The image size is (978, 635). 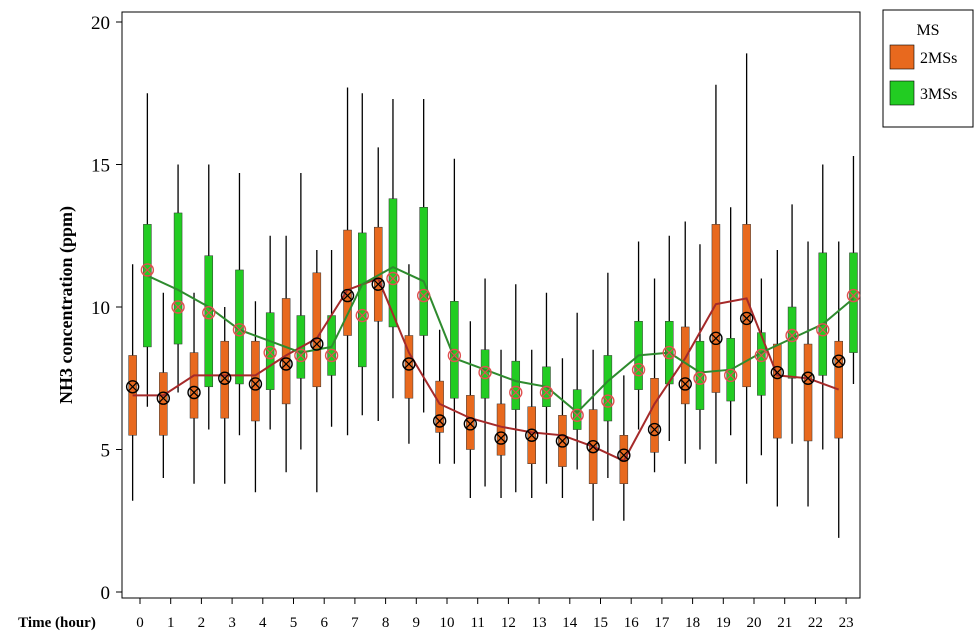 What do you see at coordinates (57, 623) in the screenshot?
I see `x-axis-label: Time (hour)` at bounding box center [57, 623].